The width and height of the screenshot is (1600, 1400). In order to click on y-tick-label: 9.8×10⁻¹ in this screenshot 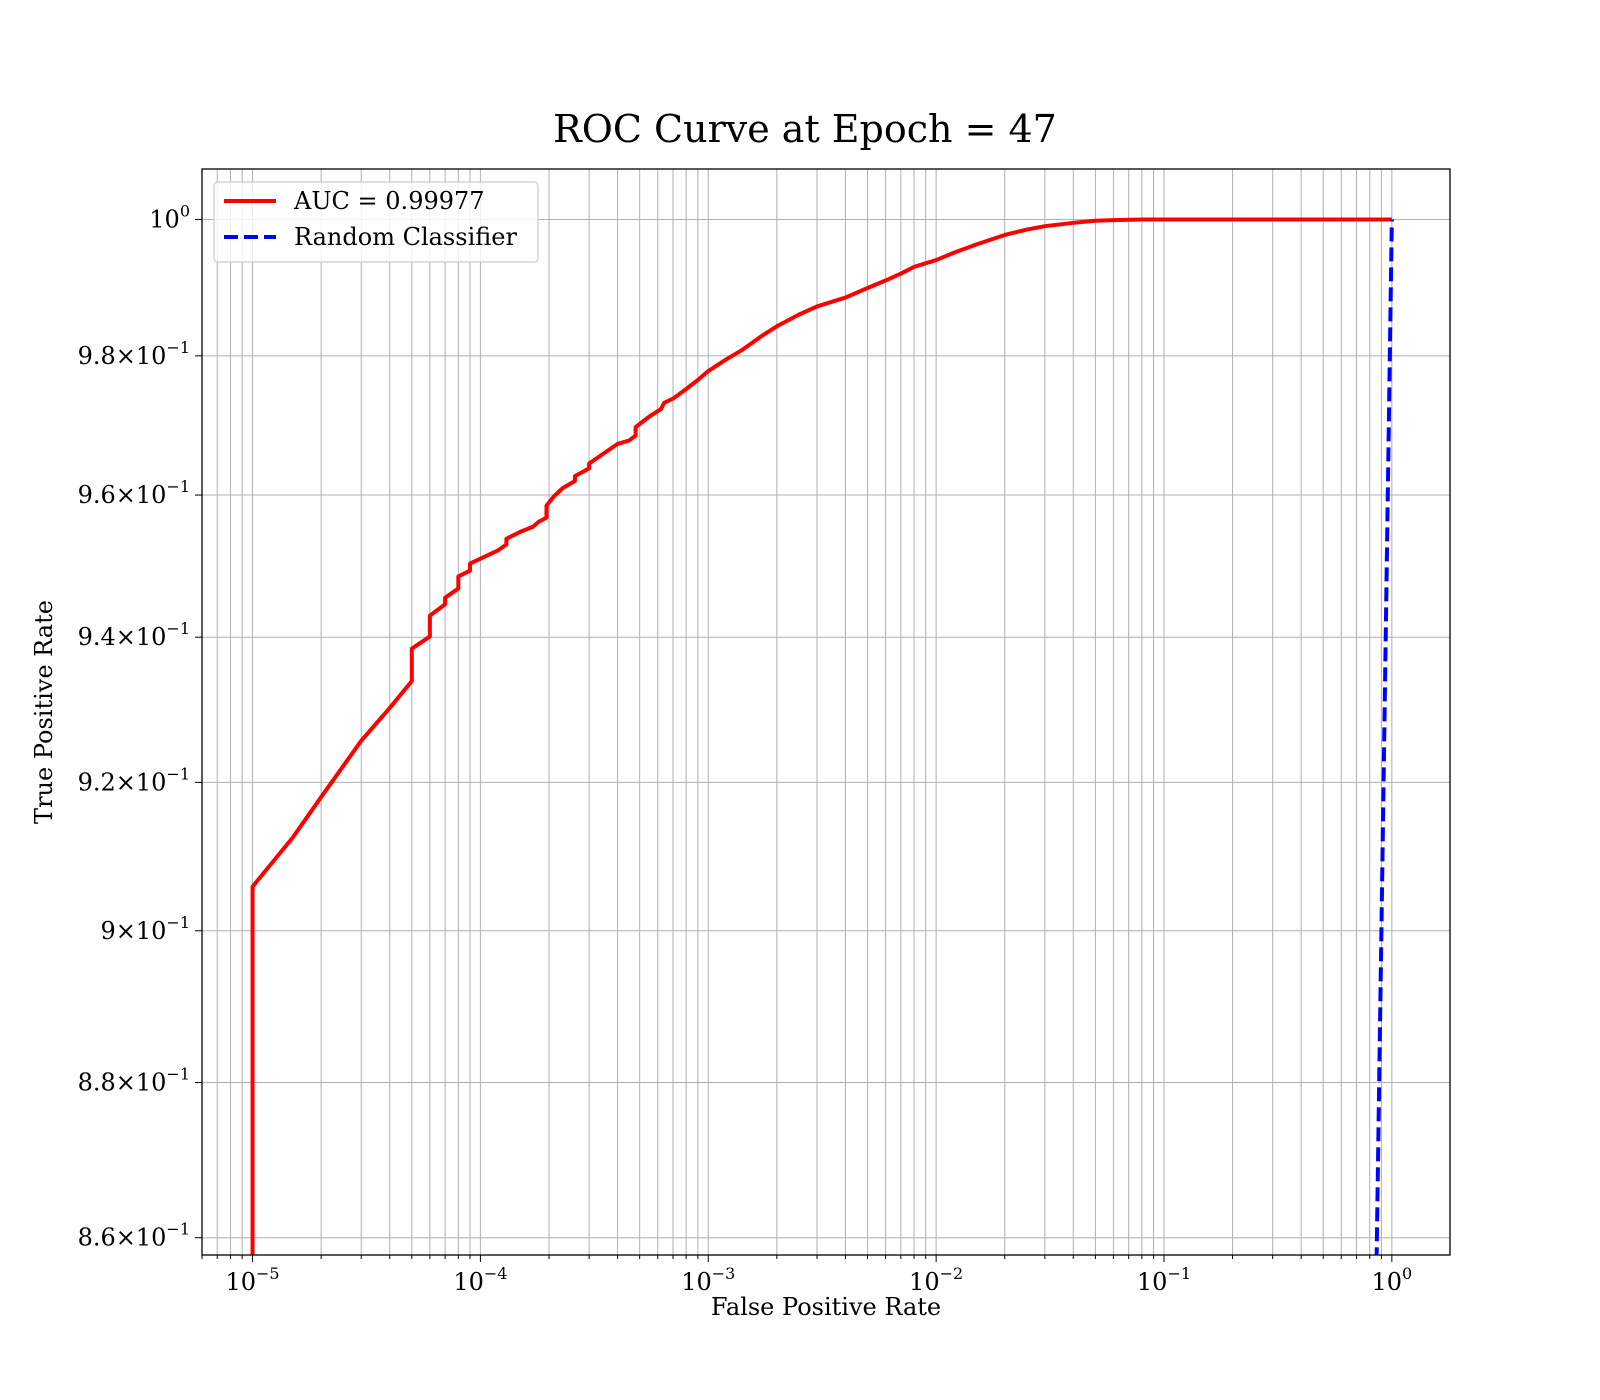, I will do `click(134, 354)`.